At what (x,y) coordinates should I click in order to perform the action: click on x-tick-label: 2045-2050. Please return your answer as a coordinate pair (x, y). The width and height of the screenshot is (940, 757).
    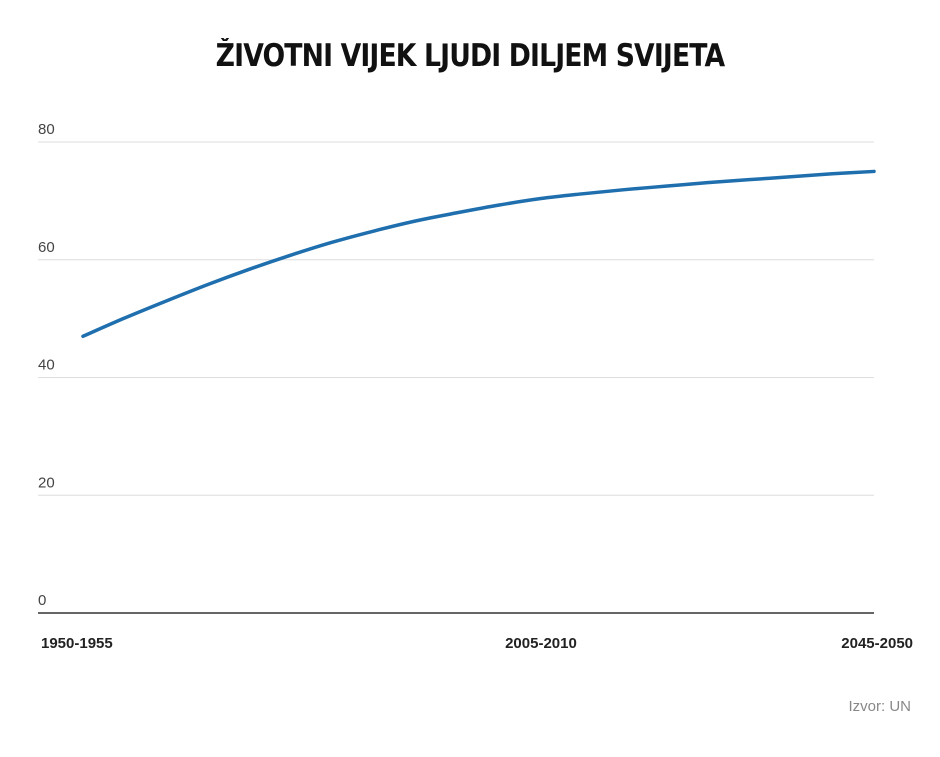
    Looking at the image, I should click on (877, 643).